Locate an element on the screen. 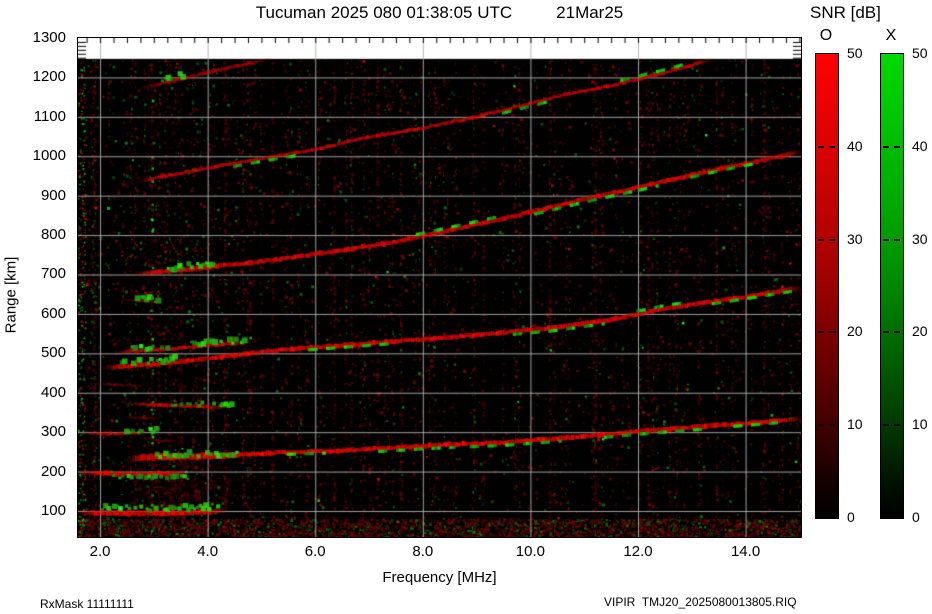 Image resolution: width=932 pixels, height=614 pixels. y-tick-label: 1200 is located at coordinates (49, 77).